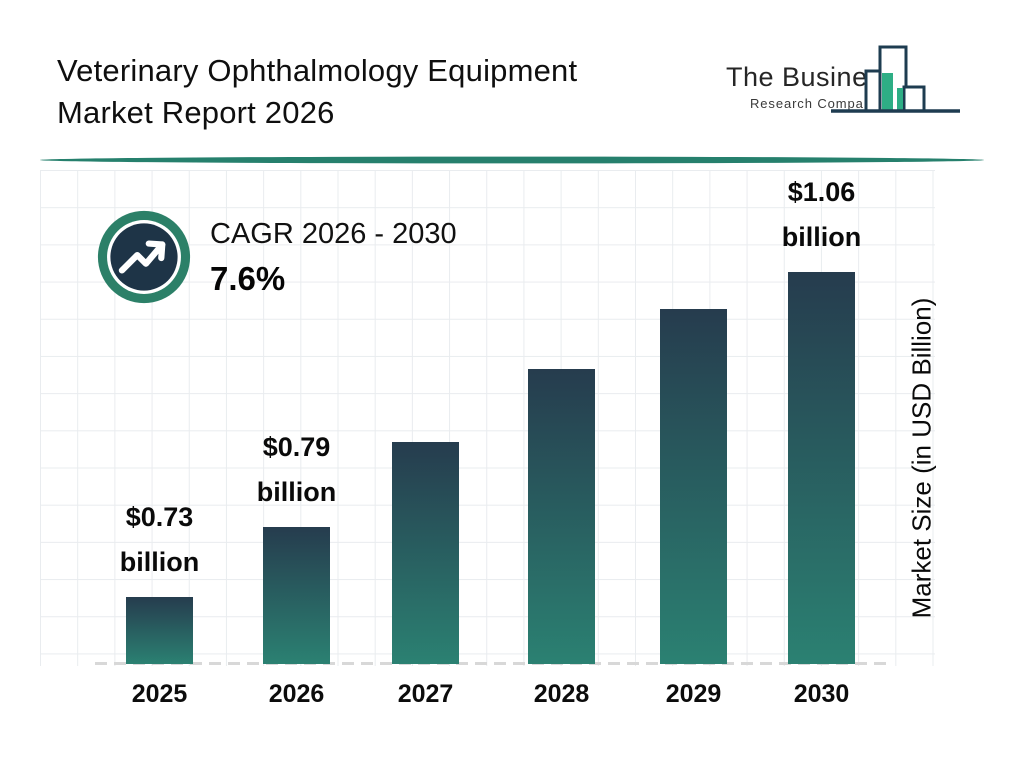  I want to click on bar-2025, so click(159, 630).